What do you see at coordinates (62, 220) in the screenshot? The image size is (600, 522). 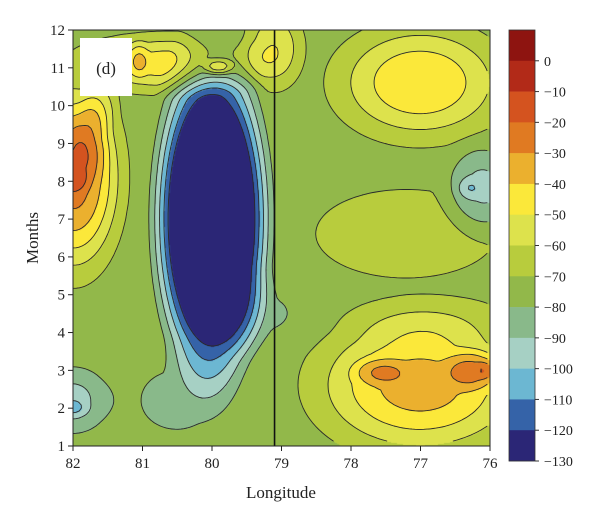 I see `y-tick-label: 7` at bounding box center [62, 220].